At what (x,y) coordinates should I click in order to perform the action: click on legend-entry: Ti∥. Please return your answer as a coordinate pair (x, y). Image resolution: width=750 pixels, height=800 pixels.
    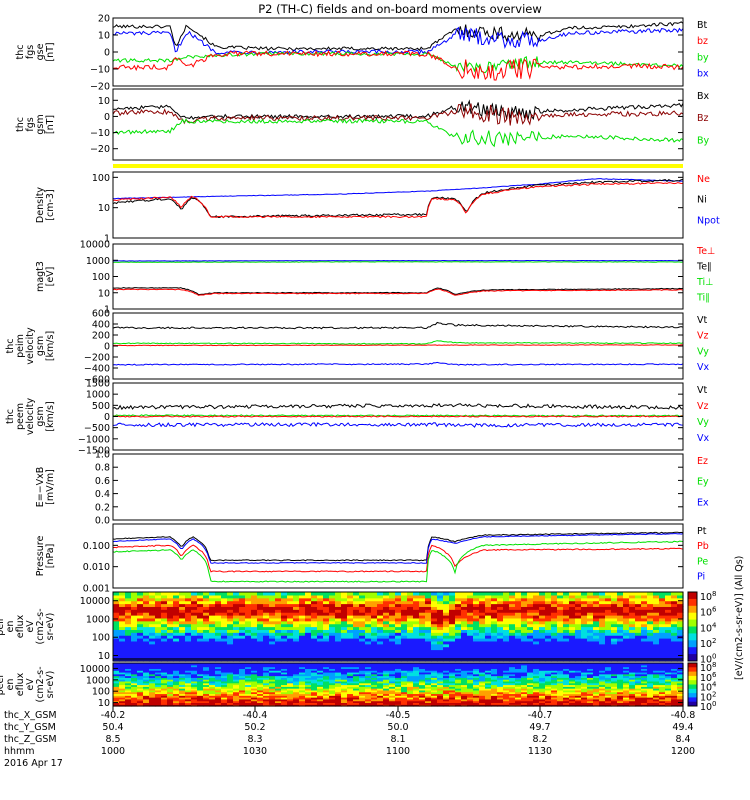
    Looking at the image, I should click on (703, 297).